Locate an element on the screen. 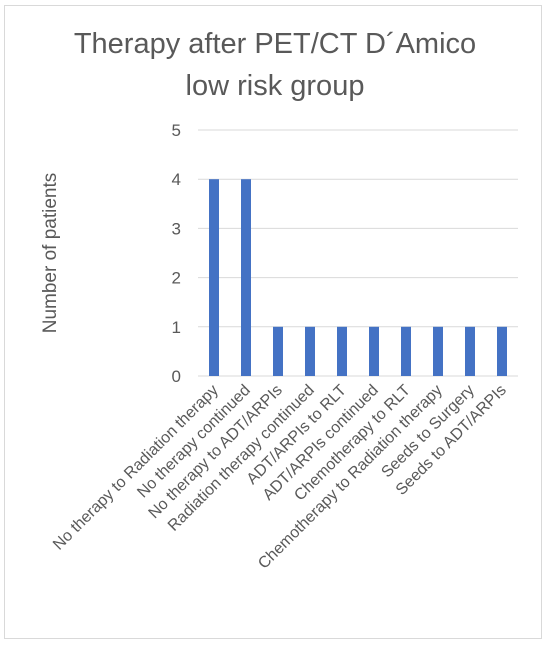 This screenshot has width=550, height=647. y-tick-label: 3 is located at coordinates (176, 228).